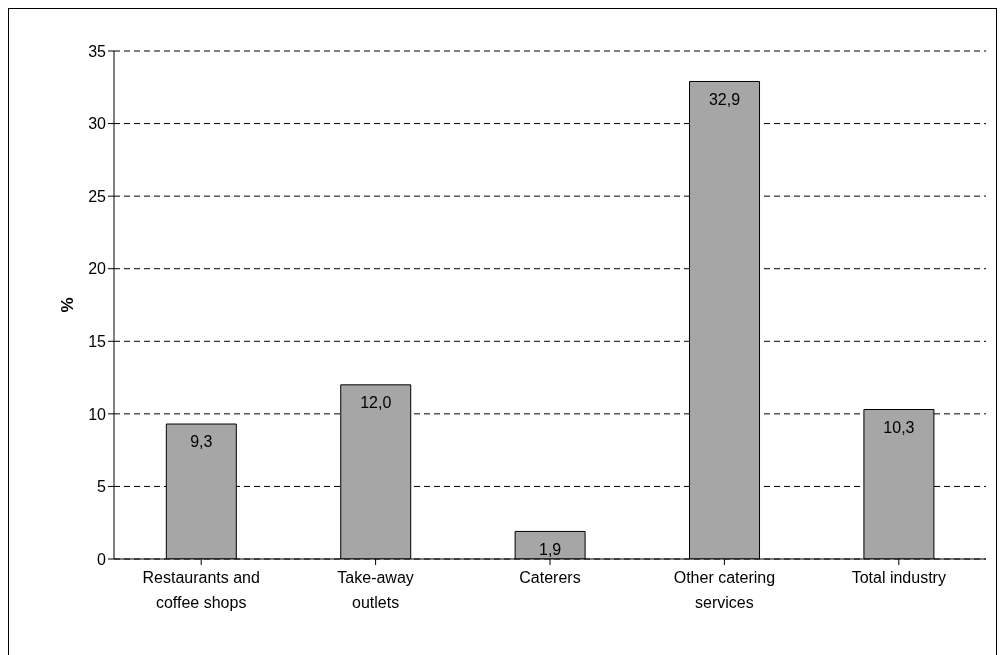 The image size is (1005, 655). Describe the element at coordinates (97, 196) in the screenshot. I see `y-tick-label: 25` at that location.